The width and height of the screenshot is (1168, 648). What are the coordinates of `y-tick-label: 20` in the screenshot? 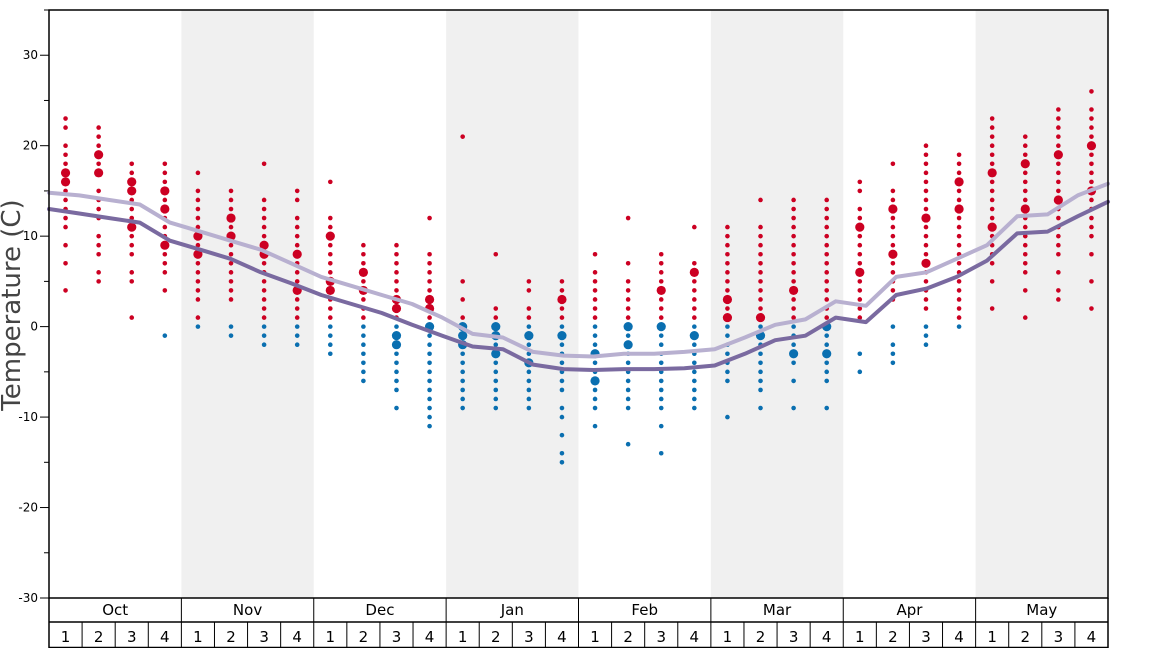 It's located at (30, 146).